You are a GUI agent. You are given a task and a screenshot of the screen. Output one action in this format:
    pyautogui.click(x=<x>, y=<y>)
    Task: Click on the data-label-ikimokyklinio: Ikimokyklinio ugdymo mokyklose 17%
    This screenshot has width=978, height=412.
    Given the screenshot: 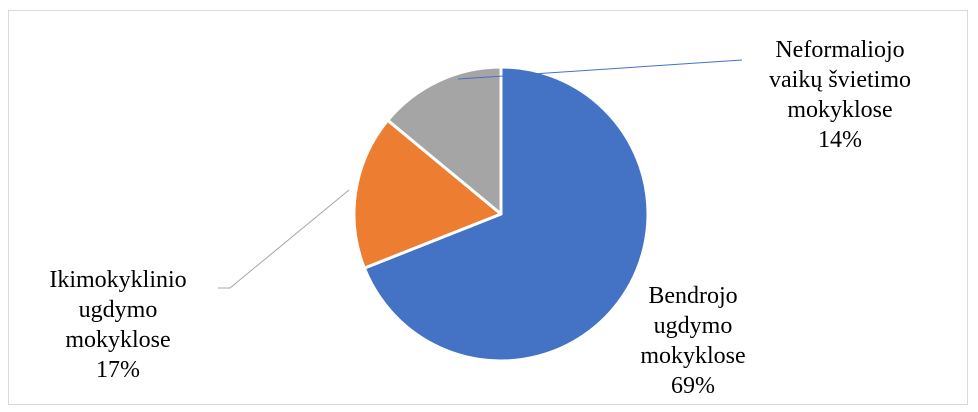 What is the action you would take?
    pyautogui.click(x=118, y=325)
    